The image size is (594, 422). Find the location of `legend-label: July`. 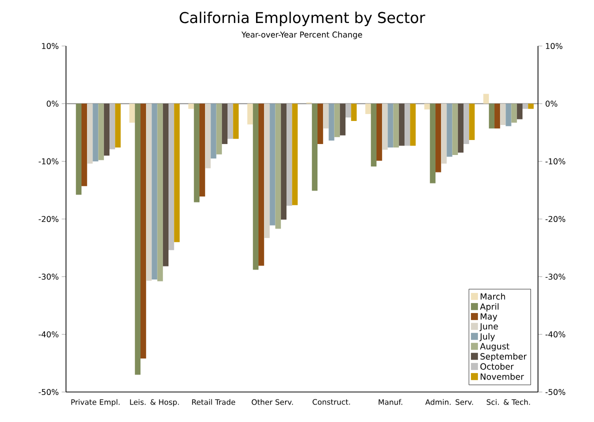

legend-label: July is located at coordinates (487, 337).